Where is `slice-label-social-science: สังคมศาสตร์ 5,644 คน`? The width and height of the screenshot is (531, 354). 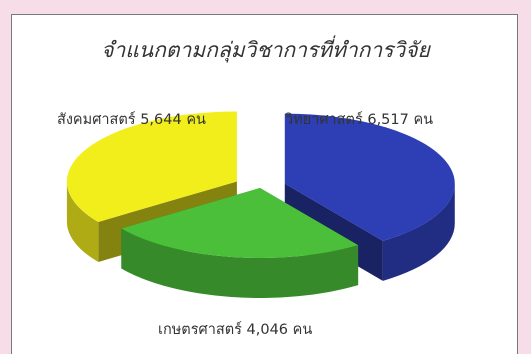 slice-label-social-science: สังคมศาสตร์ 5,644 คน is located at coordinates (131, 120).